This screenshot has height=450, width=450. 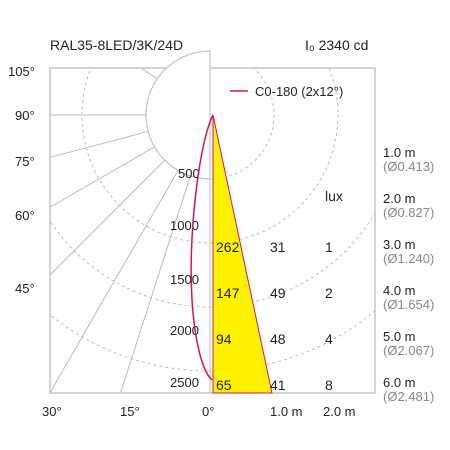 What do you see at coordinates (228, 293) in the screenshot?
I see `lux-value: 147` at bounding box center [228, 293].